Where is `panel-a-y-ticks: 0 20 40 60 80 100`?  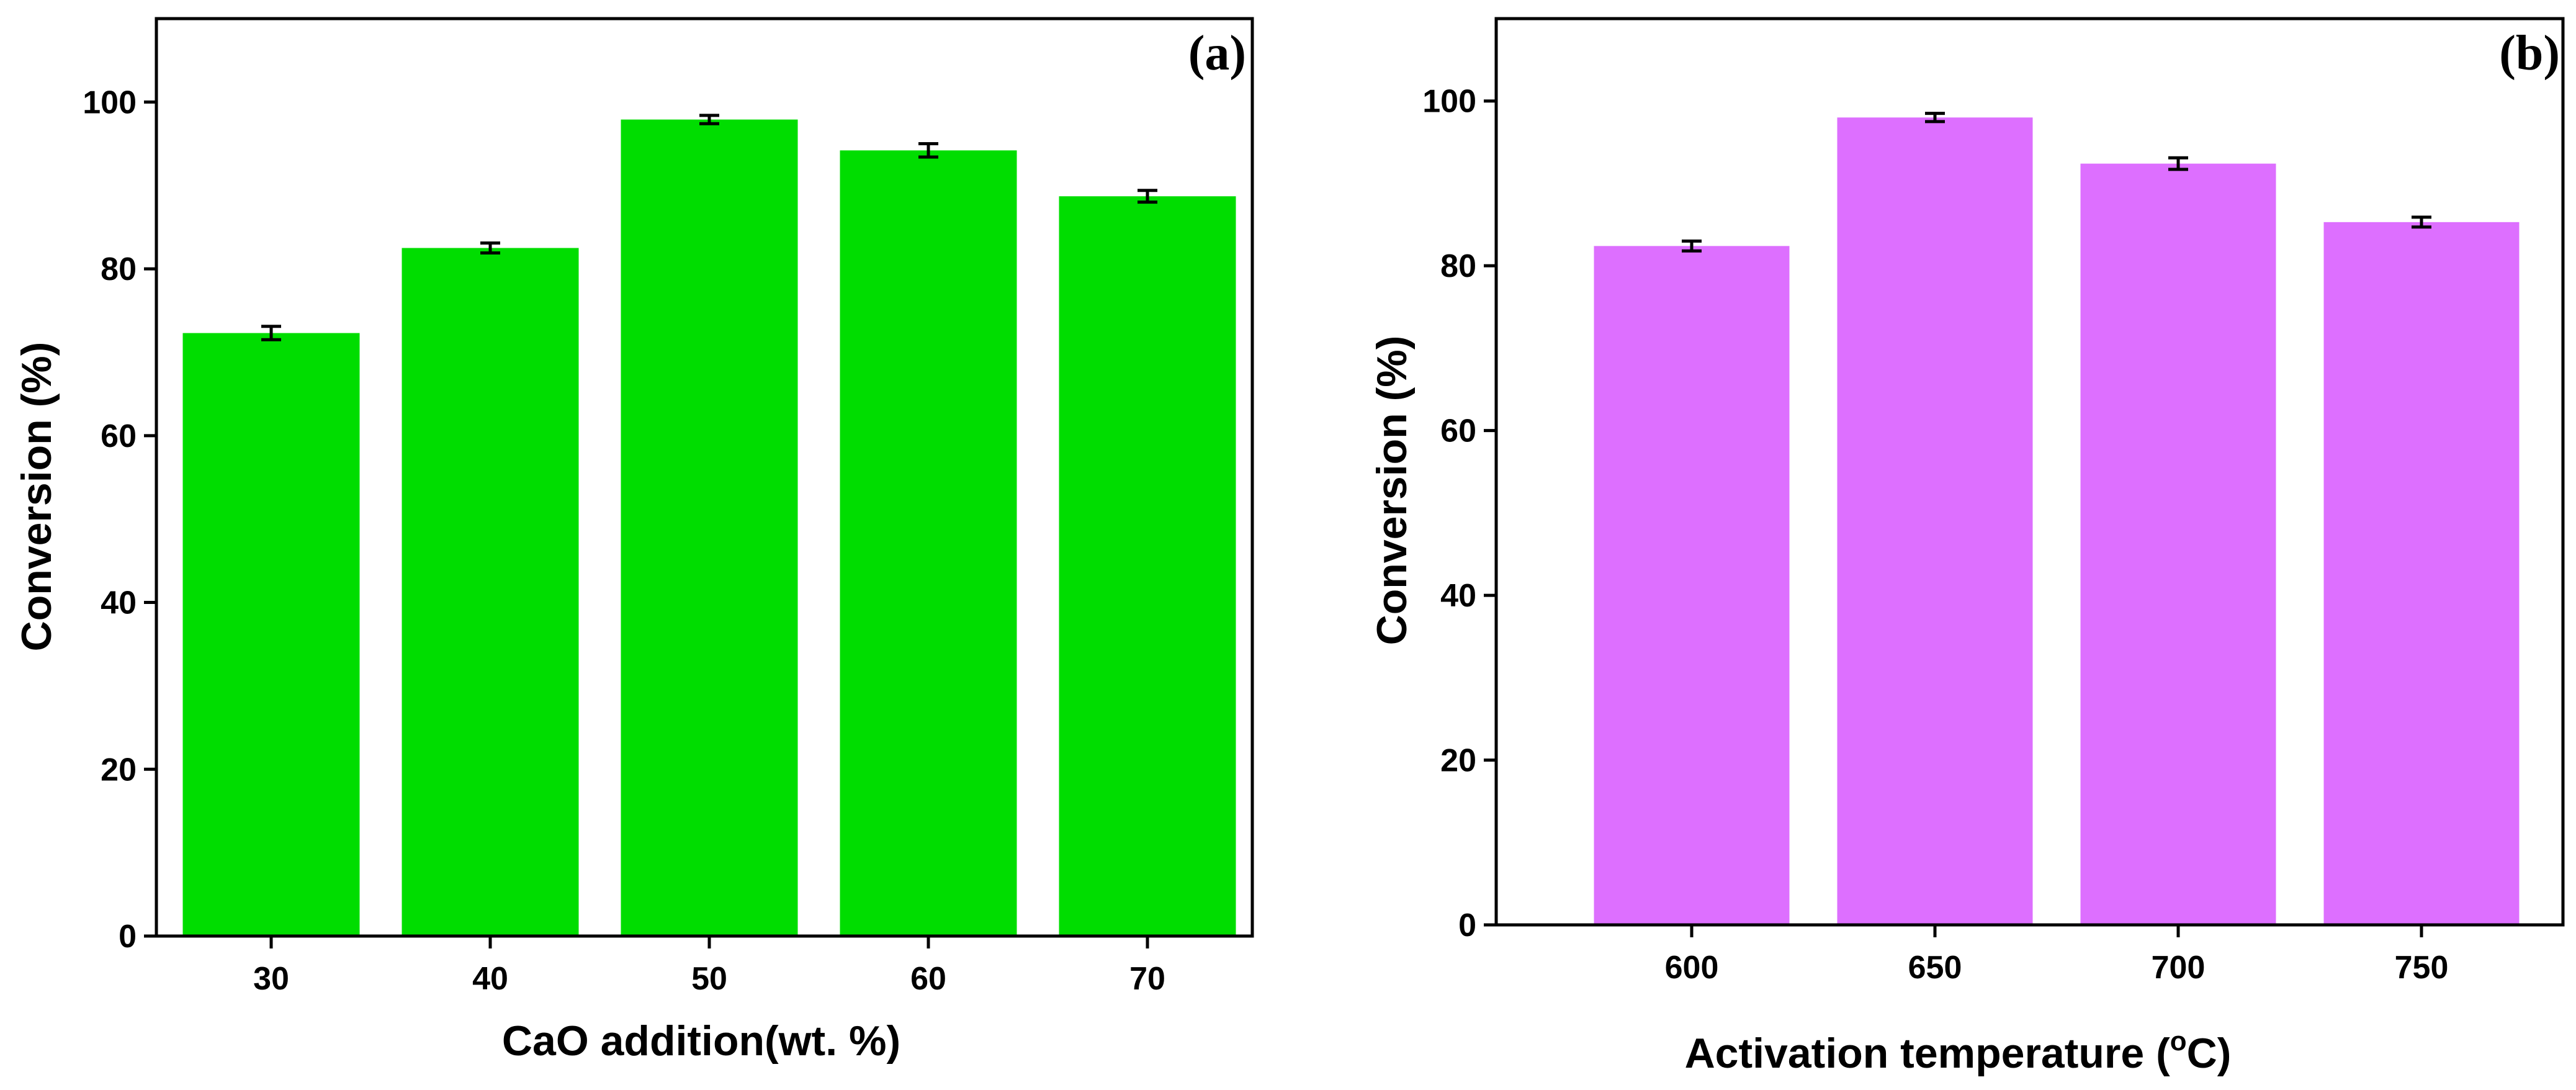
panel-a-y-ticks: 0 20 40 60 80 100 is located at coordinates (119, 519).